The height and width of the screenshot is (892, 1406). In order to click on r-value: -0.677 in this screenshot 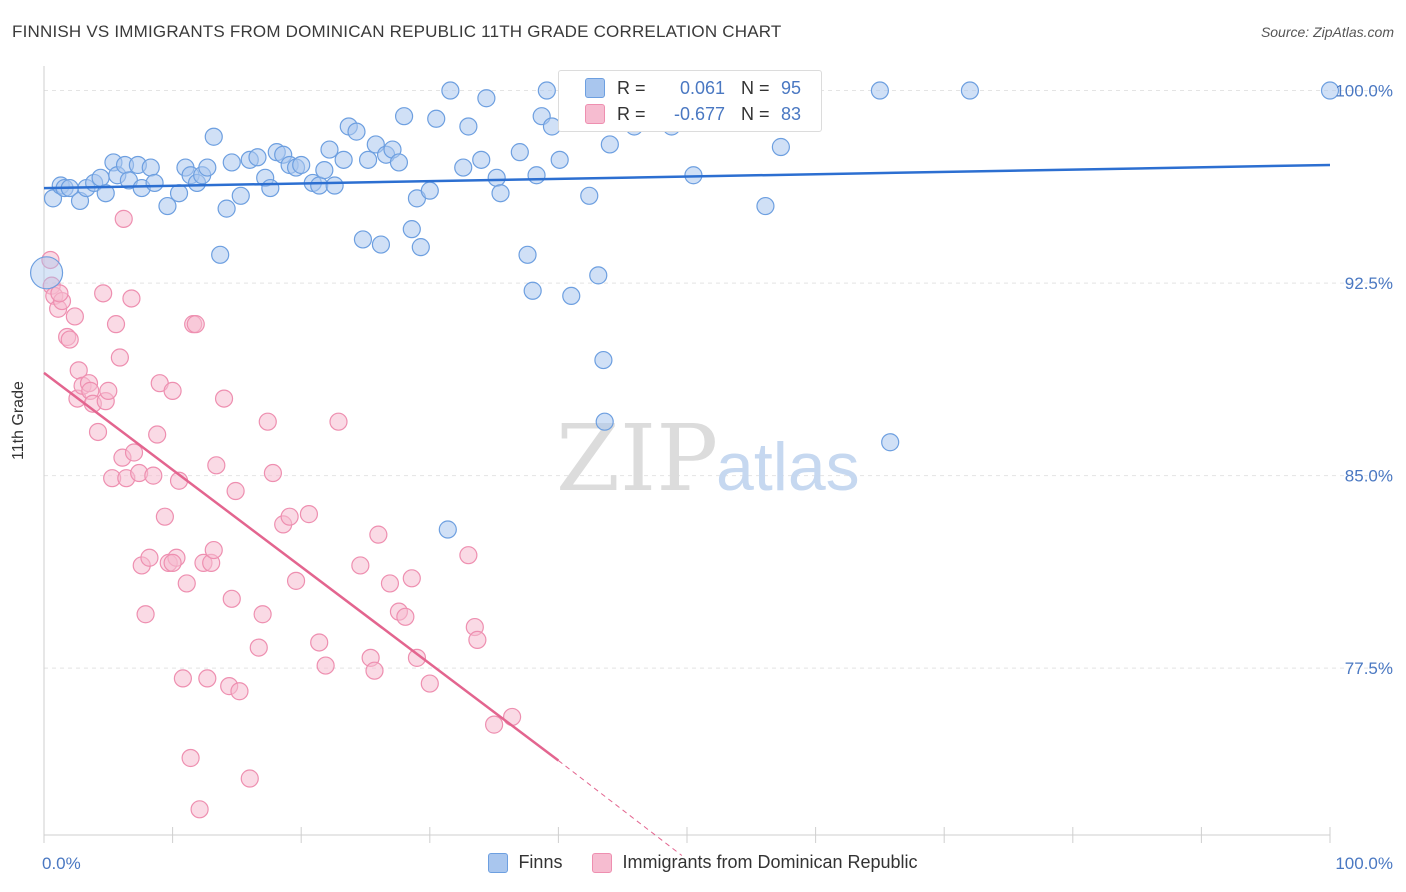, I will do `click(699, 113)`.